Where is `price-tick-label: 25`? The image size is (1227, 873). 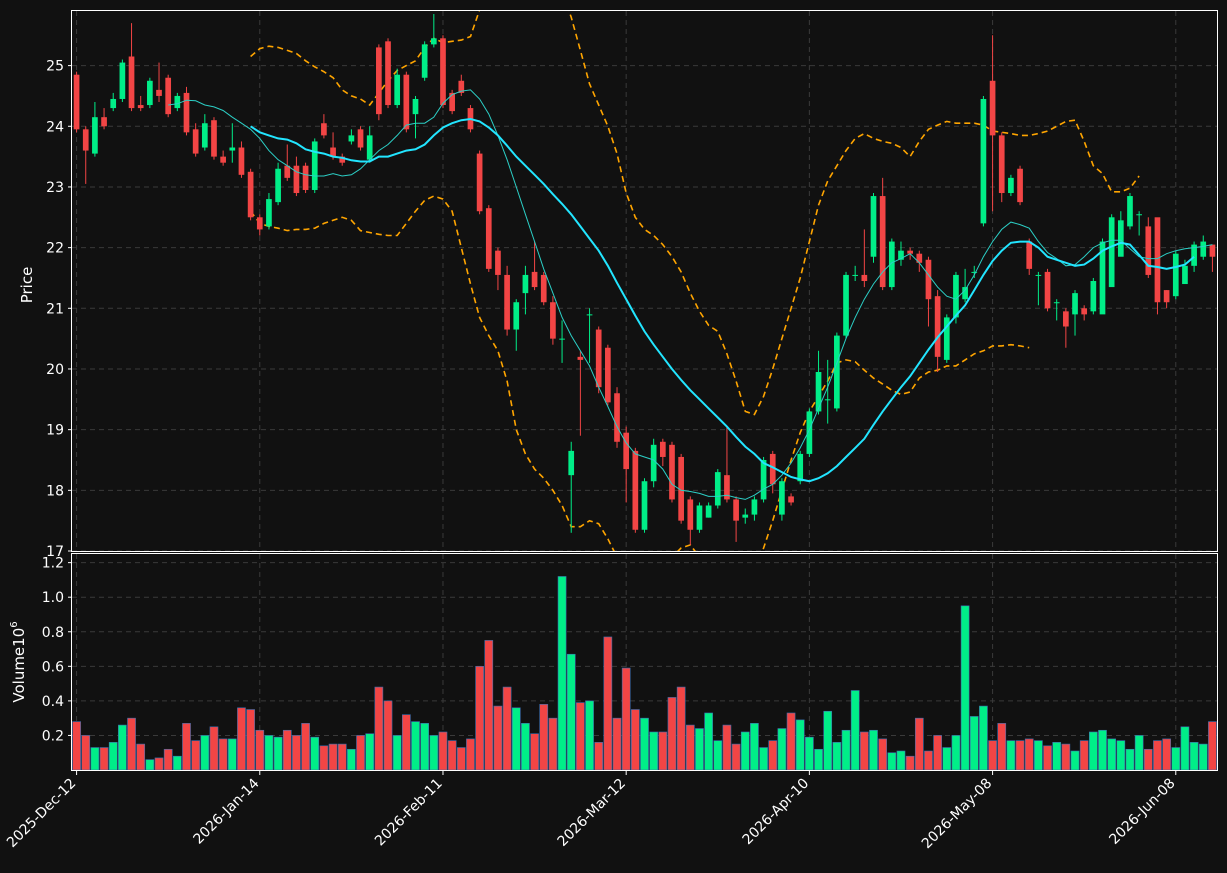 price-tick-label: 25 is located at coordinates (55, 67).